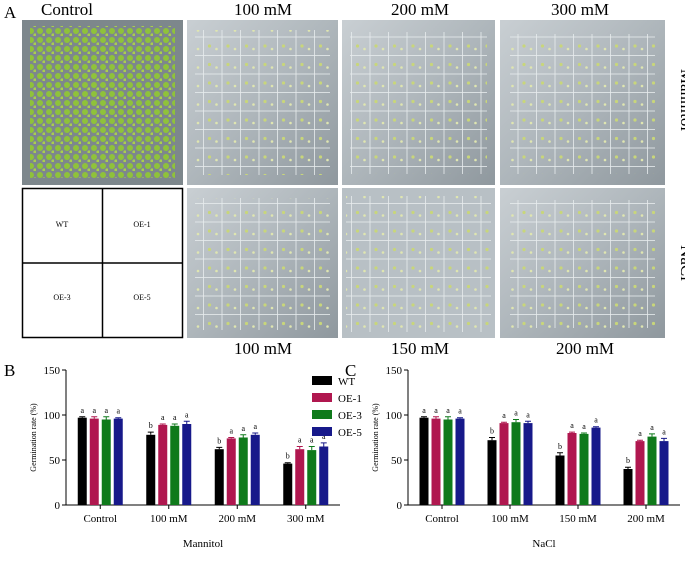 This screenshot has width=685, height=587. I want to click on x-axis-label: Mannitol, so click(203, 544).